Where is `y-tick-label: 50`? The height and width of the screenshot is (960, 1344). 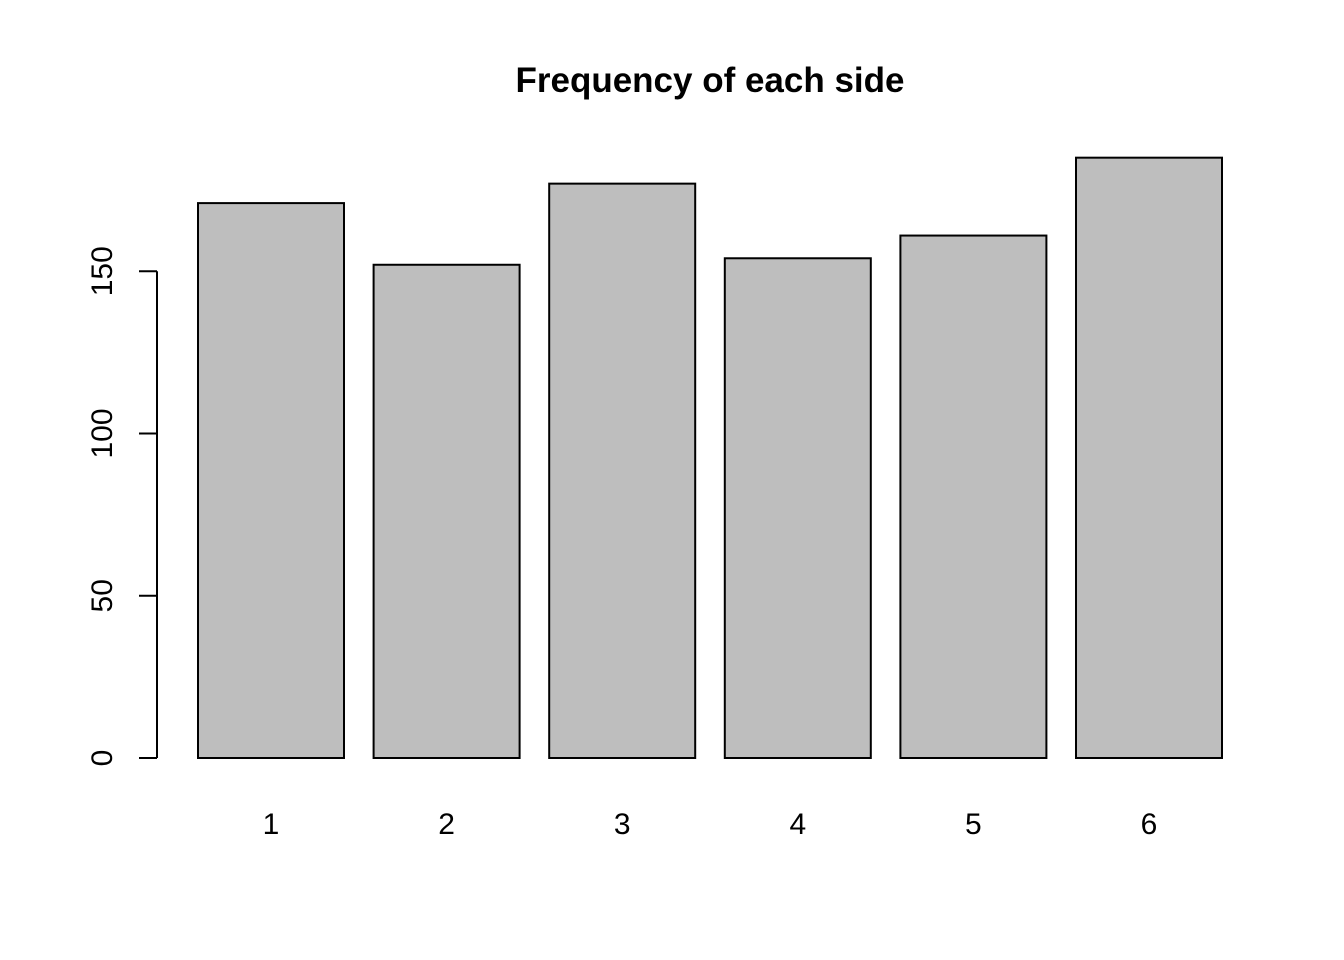 y-tick-label: 50 is located at coordinates (102, 595).